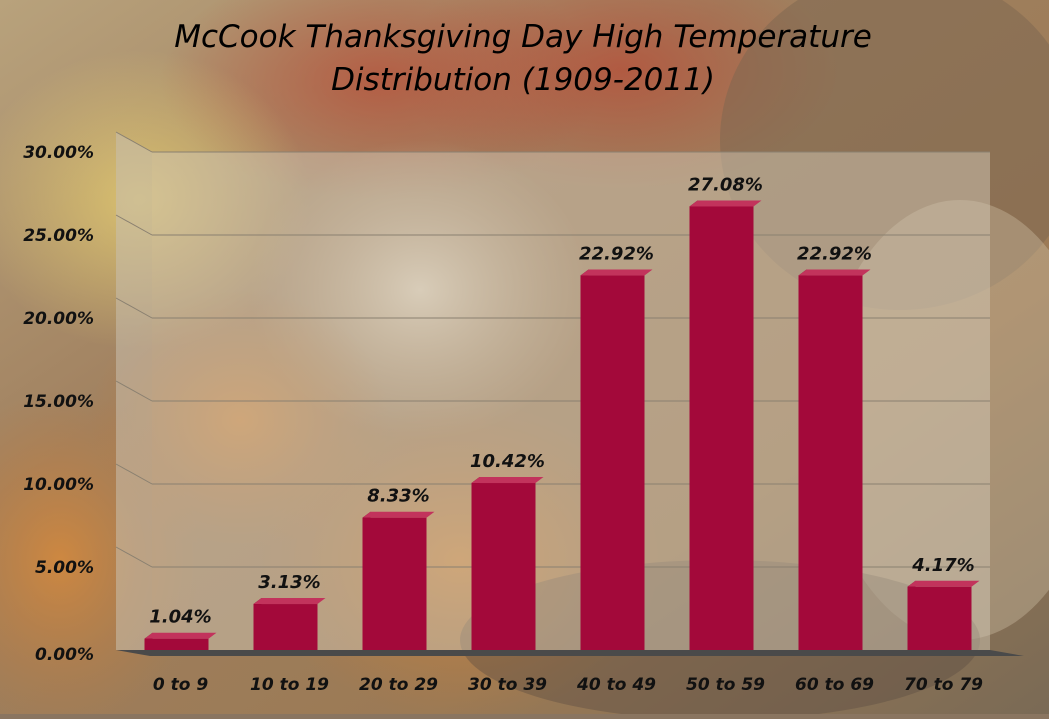 Image resolution: width=1049 pixels, height=719 pixels. Describe the element at coordinates (180, 617) in the screenshot. I see `data-label: 1.04%` at that location.